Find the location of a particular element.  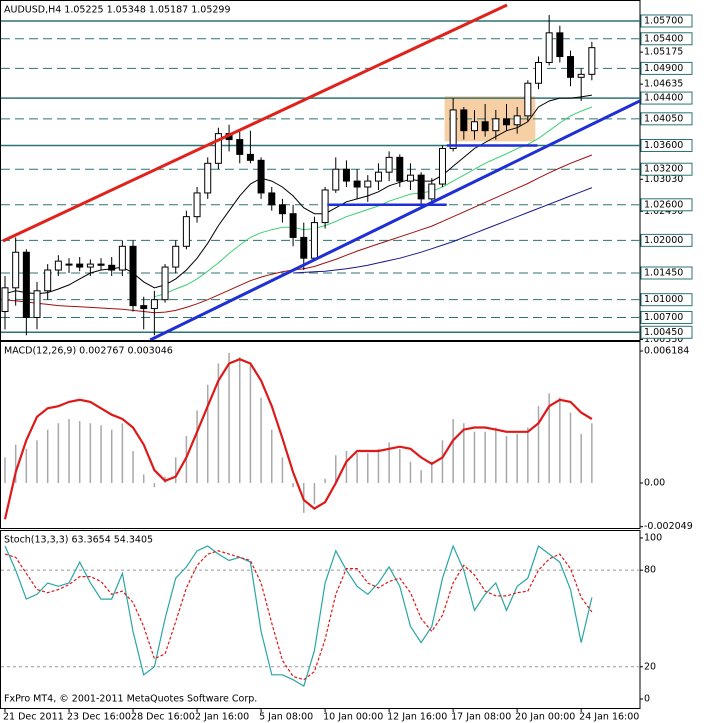

y-tick-label: 20 is located at coordinates (650, 666).